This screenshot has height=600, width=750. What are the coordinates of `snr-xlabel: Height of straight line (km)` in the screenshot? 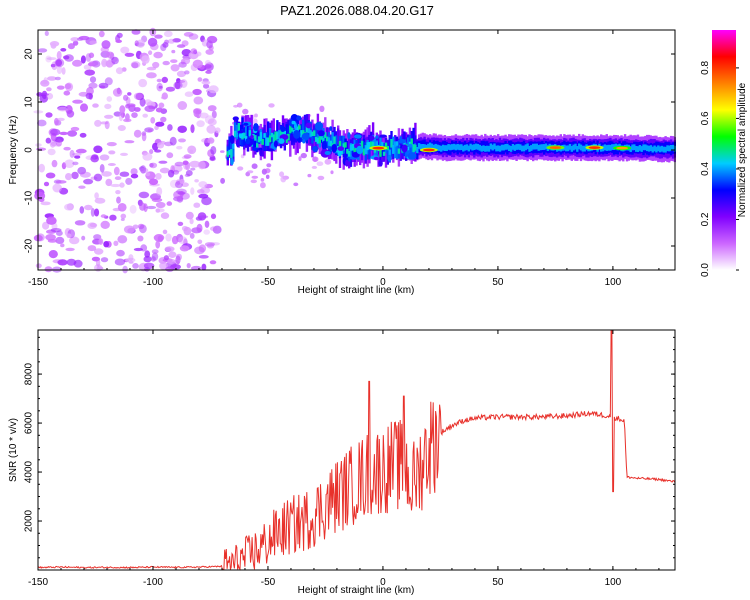 It's located at (356, 590).